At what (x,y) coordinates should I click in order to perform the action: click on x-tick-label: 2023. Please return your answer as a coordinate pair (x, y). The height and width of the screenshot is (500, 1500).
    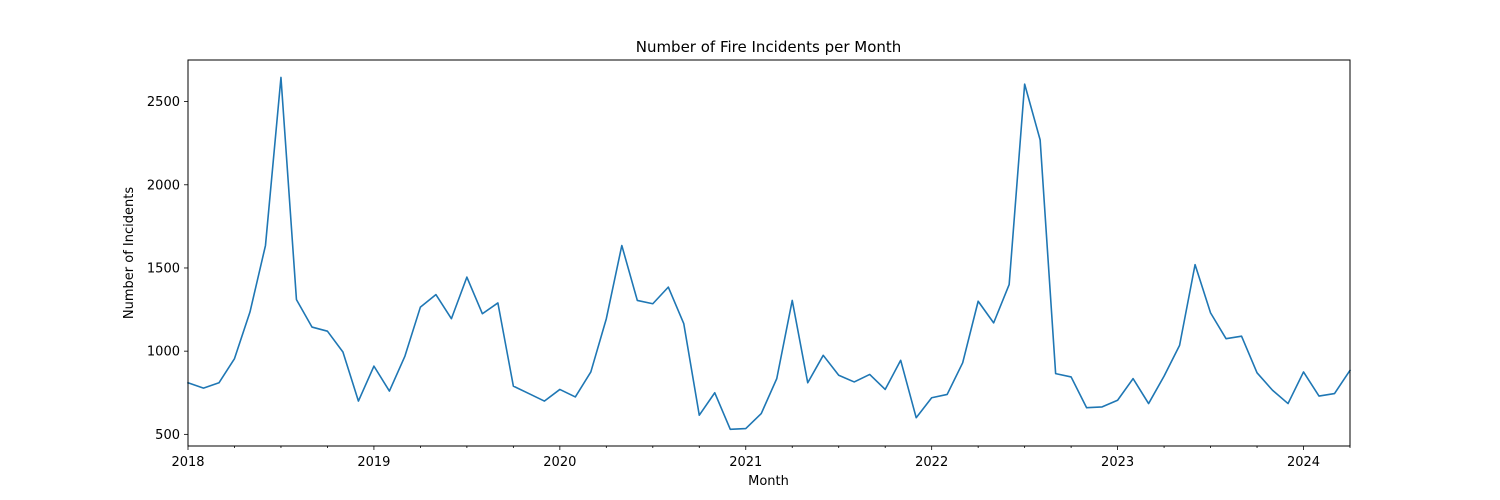
    Looking at the image, I should click on (1117, 462).